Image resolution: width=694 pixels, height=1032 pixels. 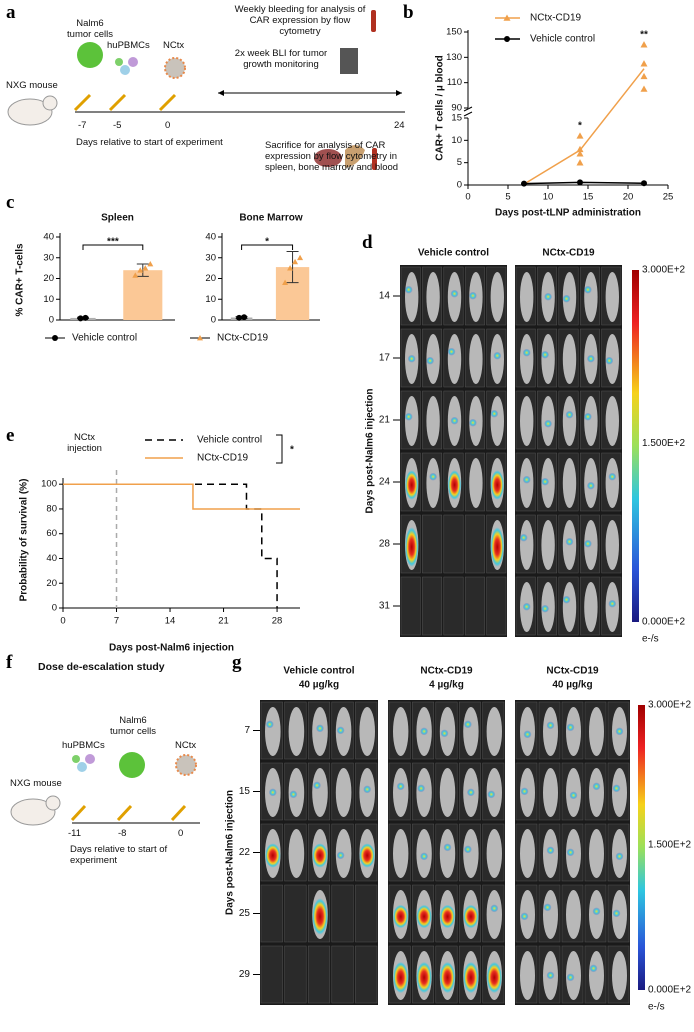 What do you see at coordinates (635, 446) in the screenshot?
I see `colorbar` at bounding box center [635, 446].